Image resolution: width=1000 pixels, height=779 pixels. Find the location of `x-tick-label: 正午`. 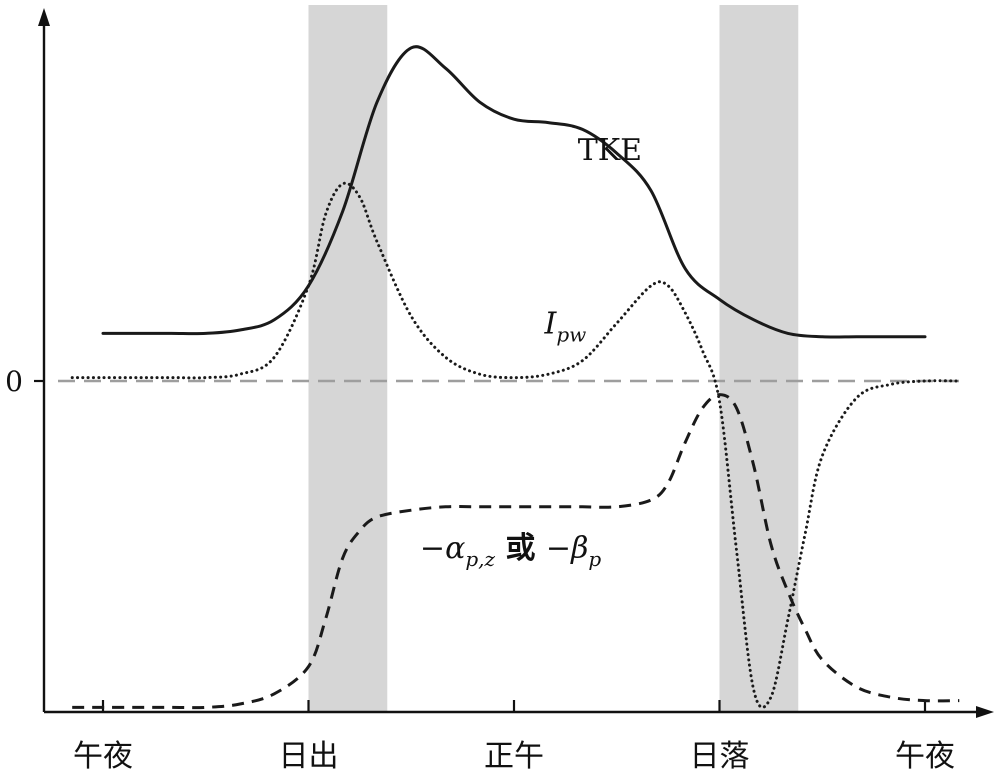

x-tick-label: 正午 is located at coordinates (514, 756).